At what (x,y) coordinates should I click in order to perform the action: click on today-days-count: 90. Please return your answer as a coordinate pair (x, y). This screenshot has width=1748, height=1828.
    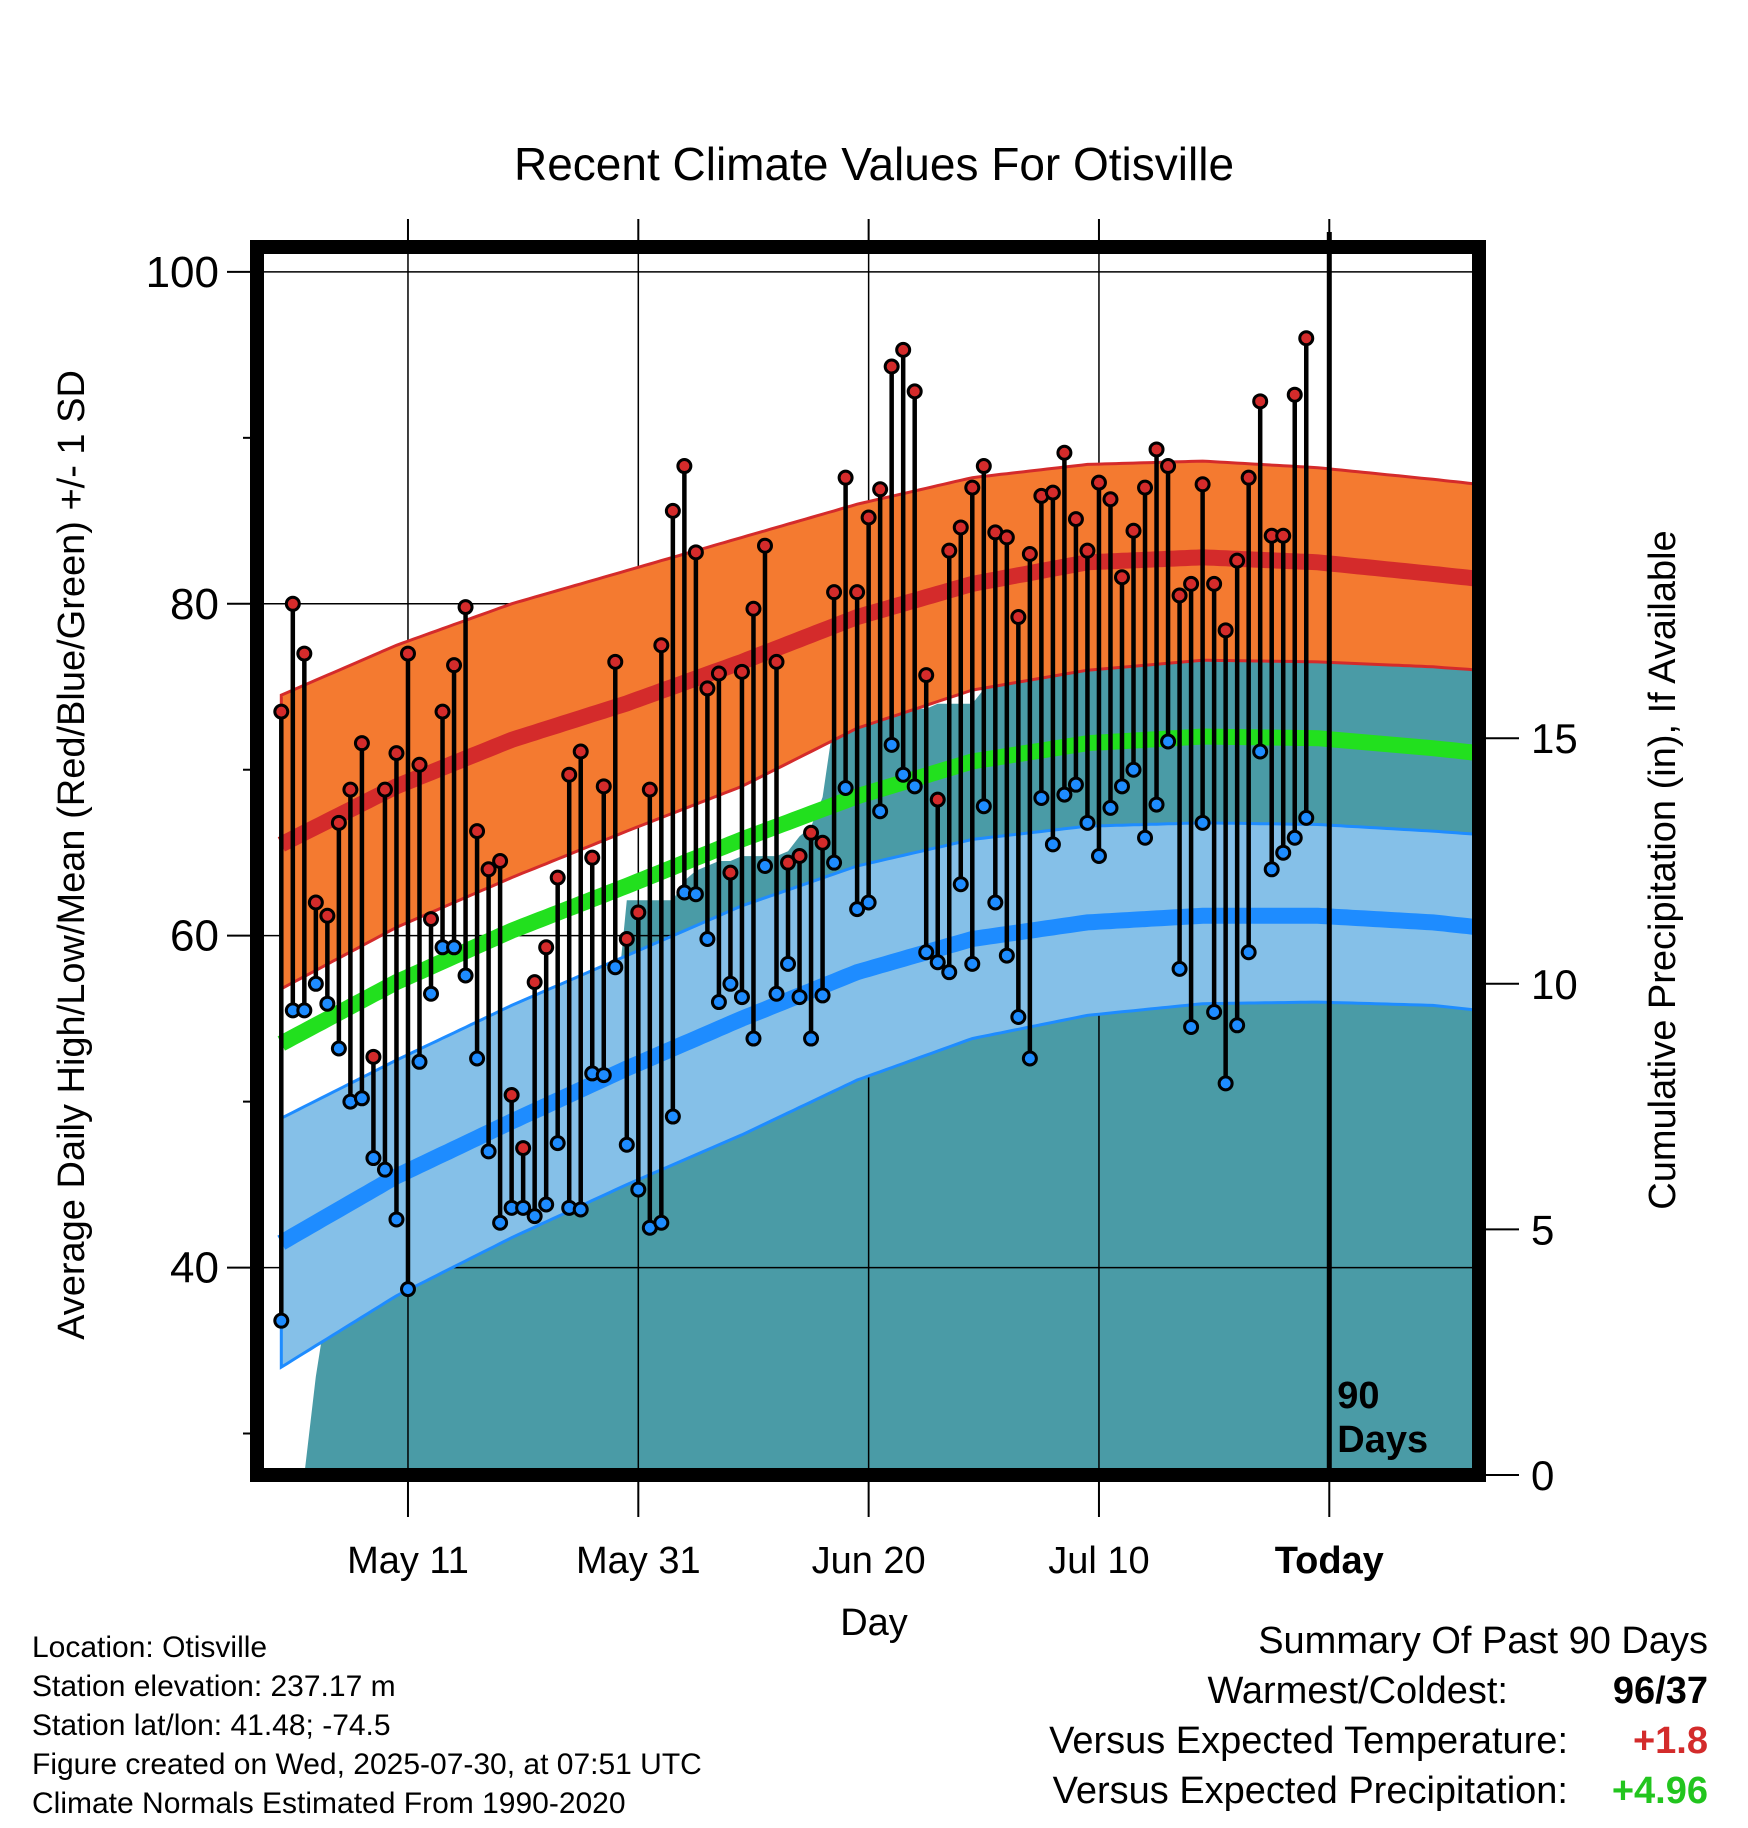
    Looking at the image, I should click on (1358, 1396).